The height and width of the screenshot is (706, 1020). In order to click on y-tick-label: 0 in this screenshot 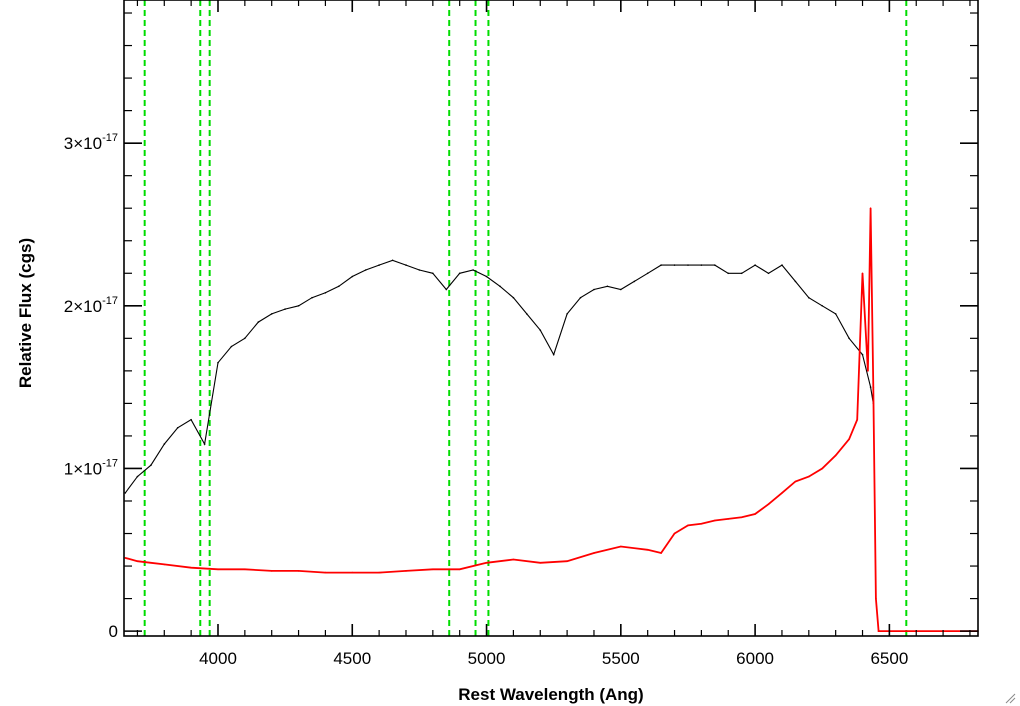, I will do `click(113, 631)`.